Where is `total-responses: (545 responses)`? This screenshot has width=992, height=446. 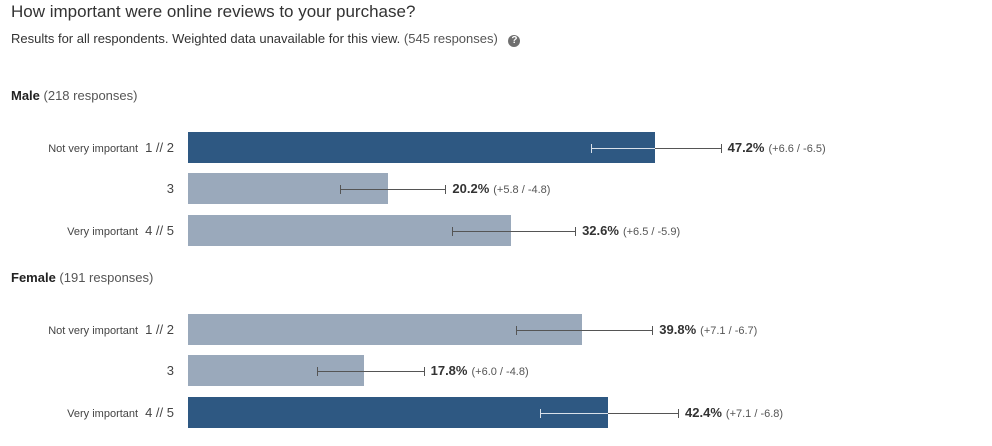
total-responses: (545 responses) is located at coordinates (450, 38).